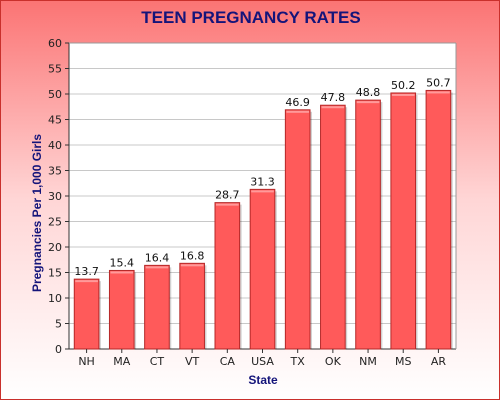 The width and height of the screenshot is (500, 401). Describe the element at coordinates (55, 94) in the screenshot. I see `y-tick-label: 50` at that location.